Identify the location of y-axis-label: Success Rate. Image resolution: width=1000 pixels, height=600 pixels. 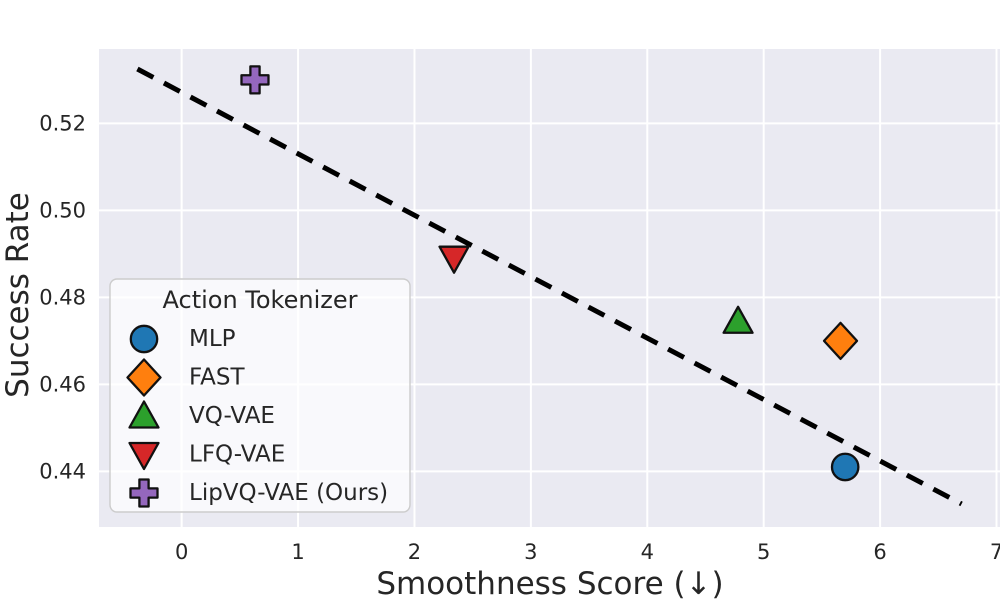
(18, 295).